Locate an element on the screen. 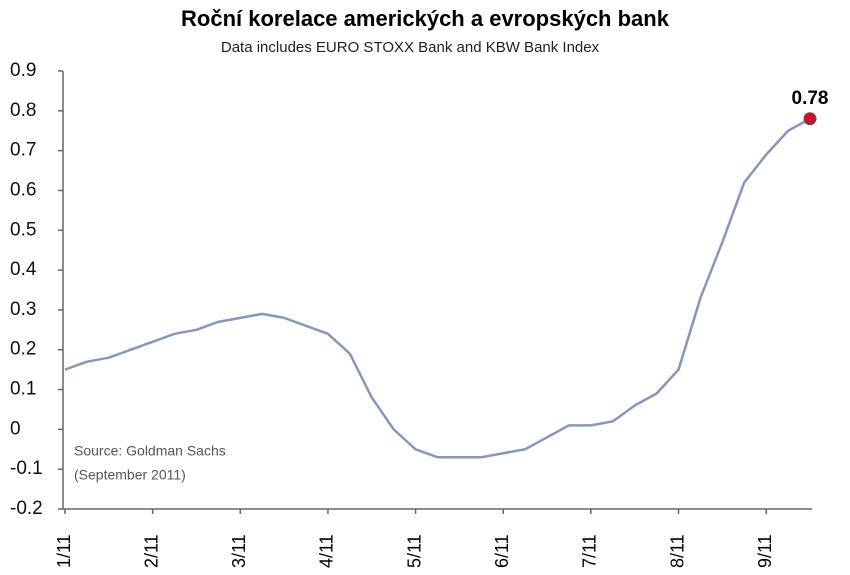 The width and height of the screenshot is (850, 575). x-tick-label: 2/11 is located at coordinates (151, 551).